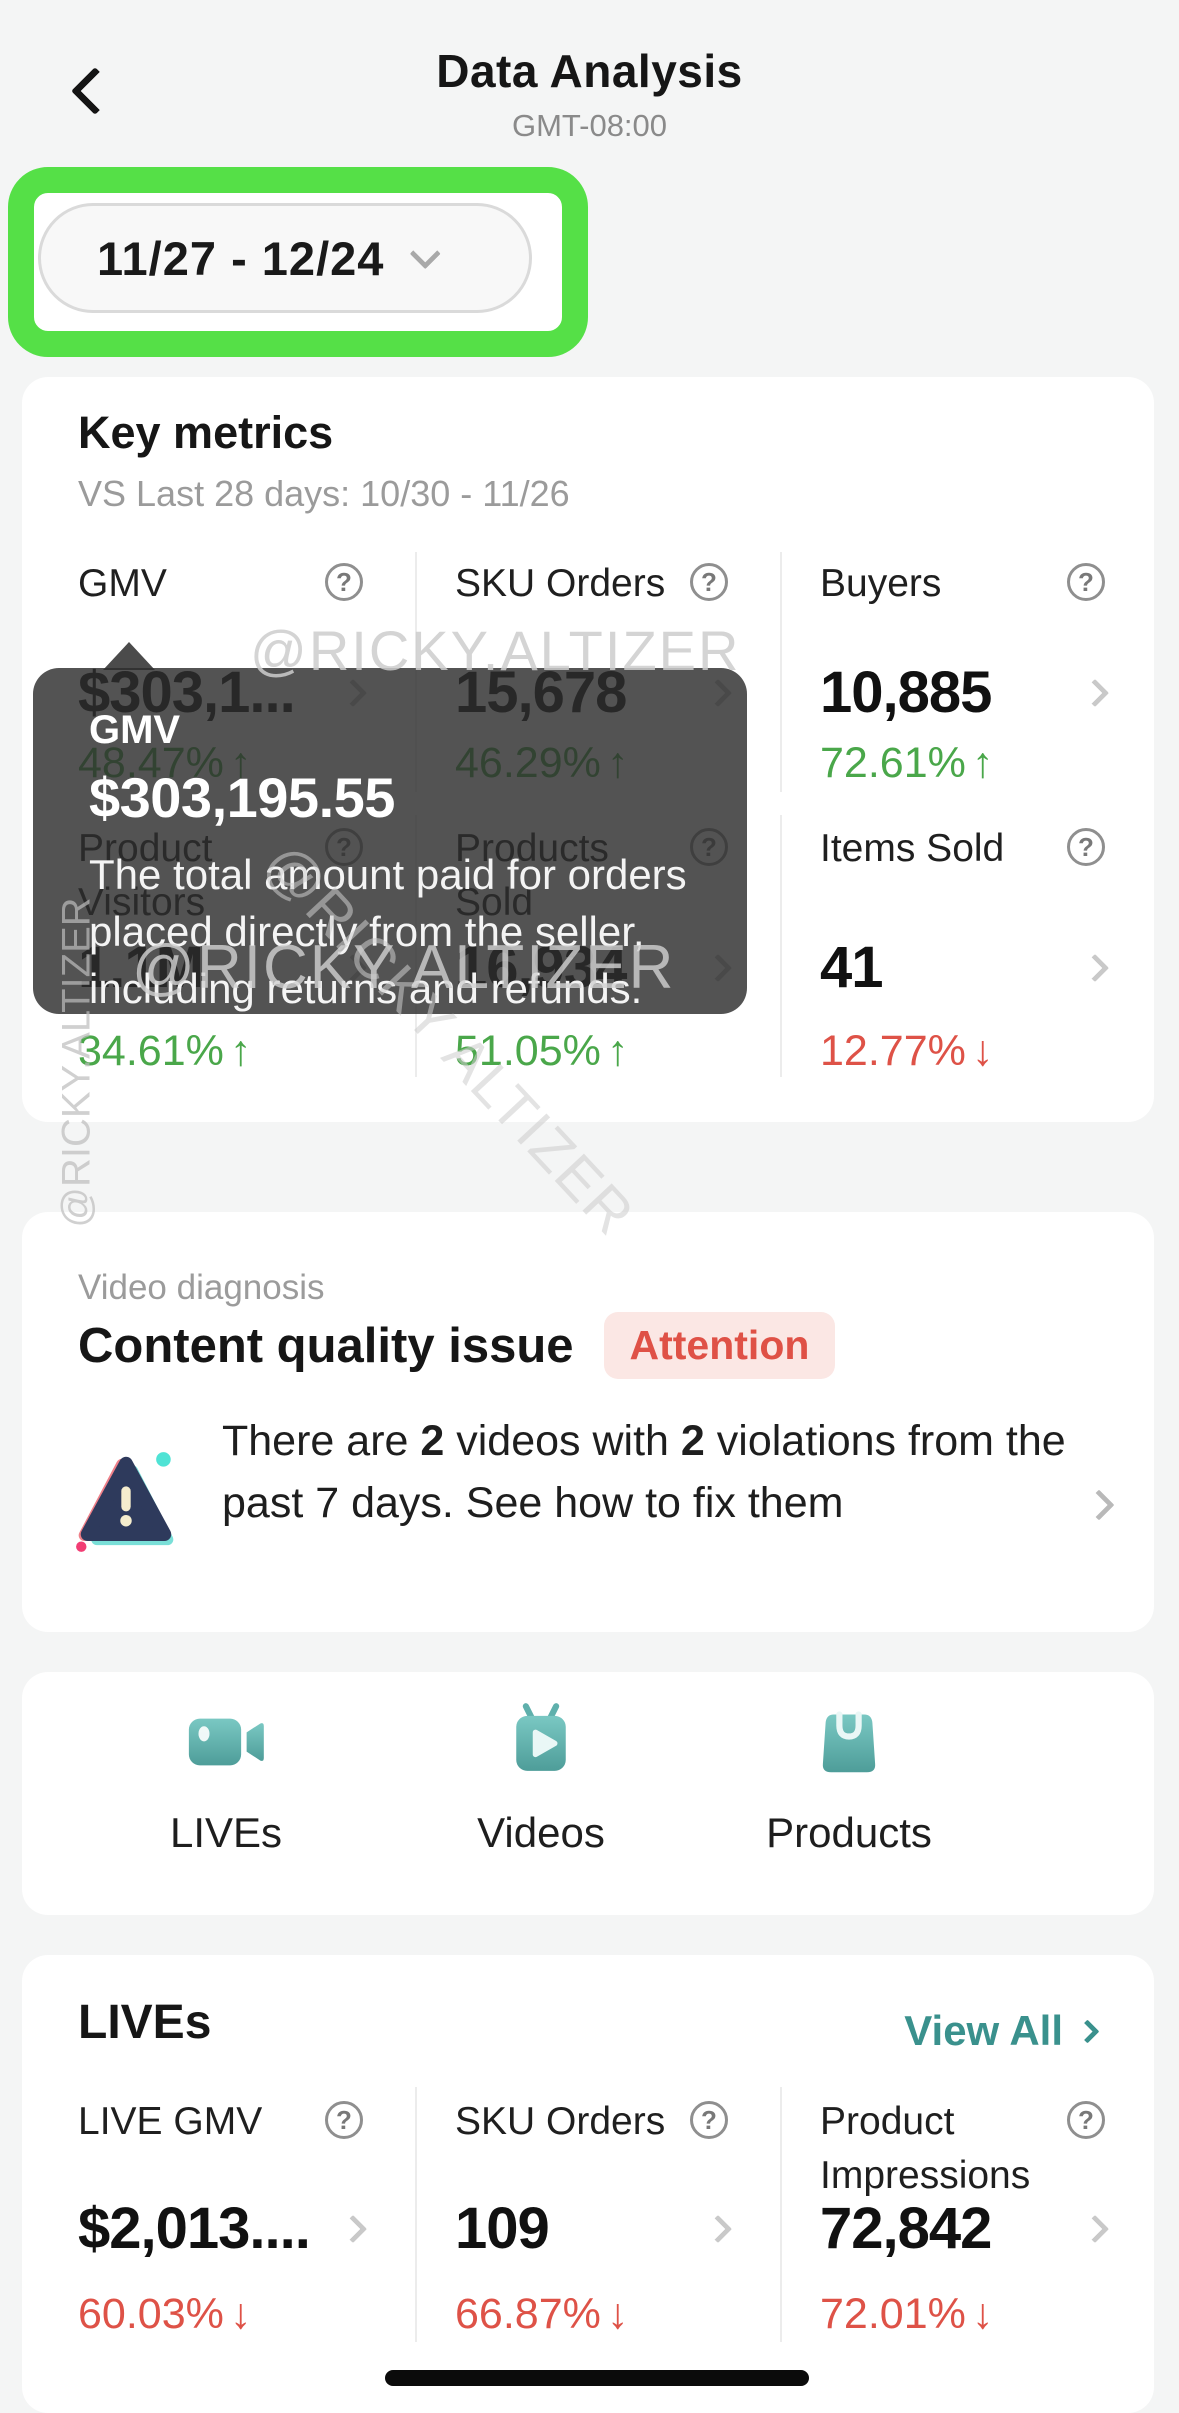 The width and height of the screenshot is (1179, 2413). I want to click on tooltip-value: $303,195.55, so click(242, 797).